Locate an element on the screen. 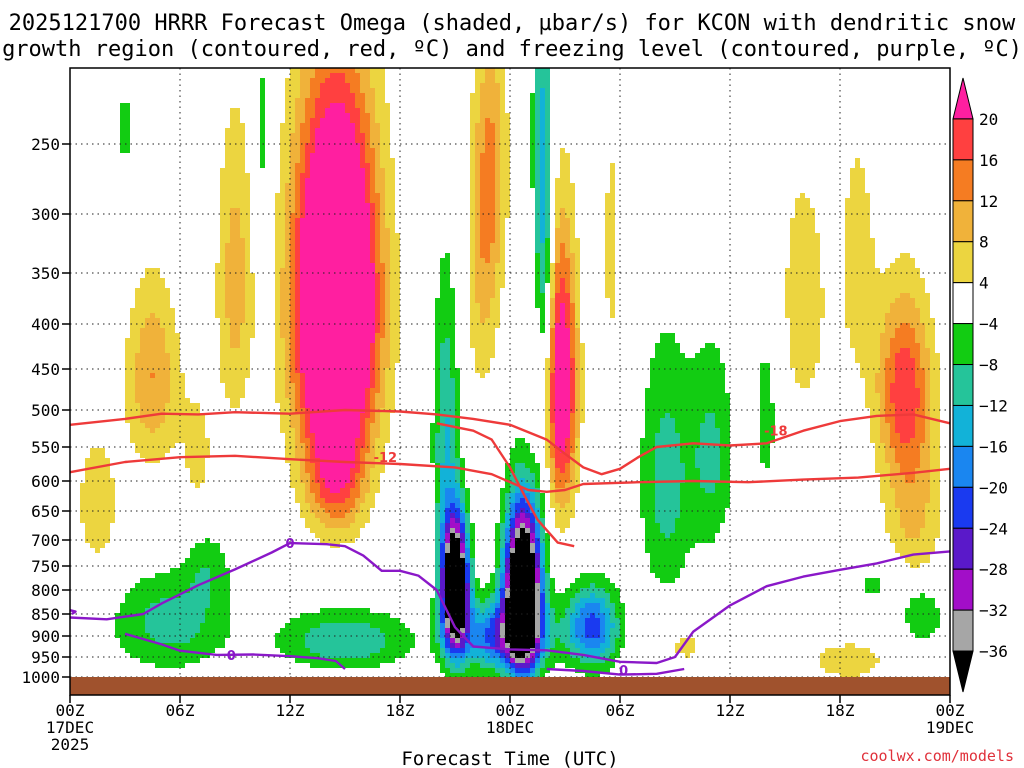 The width and height of the screenshot is (1024, 768). colorbar-label: −20 is located at coordinates (993, 487).